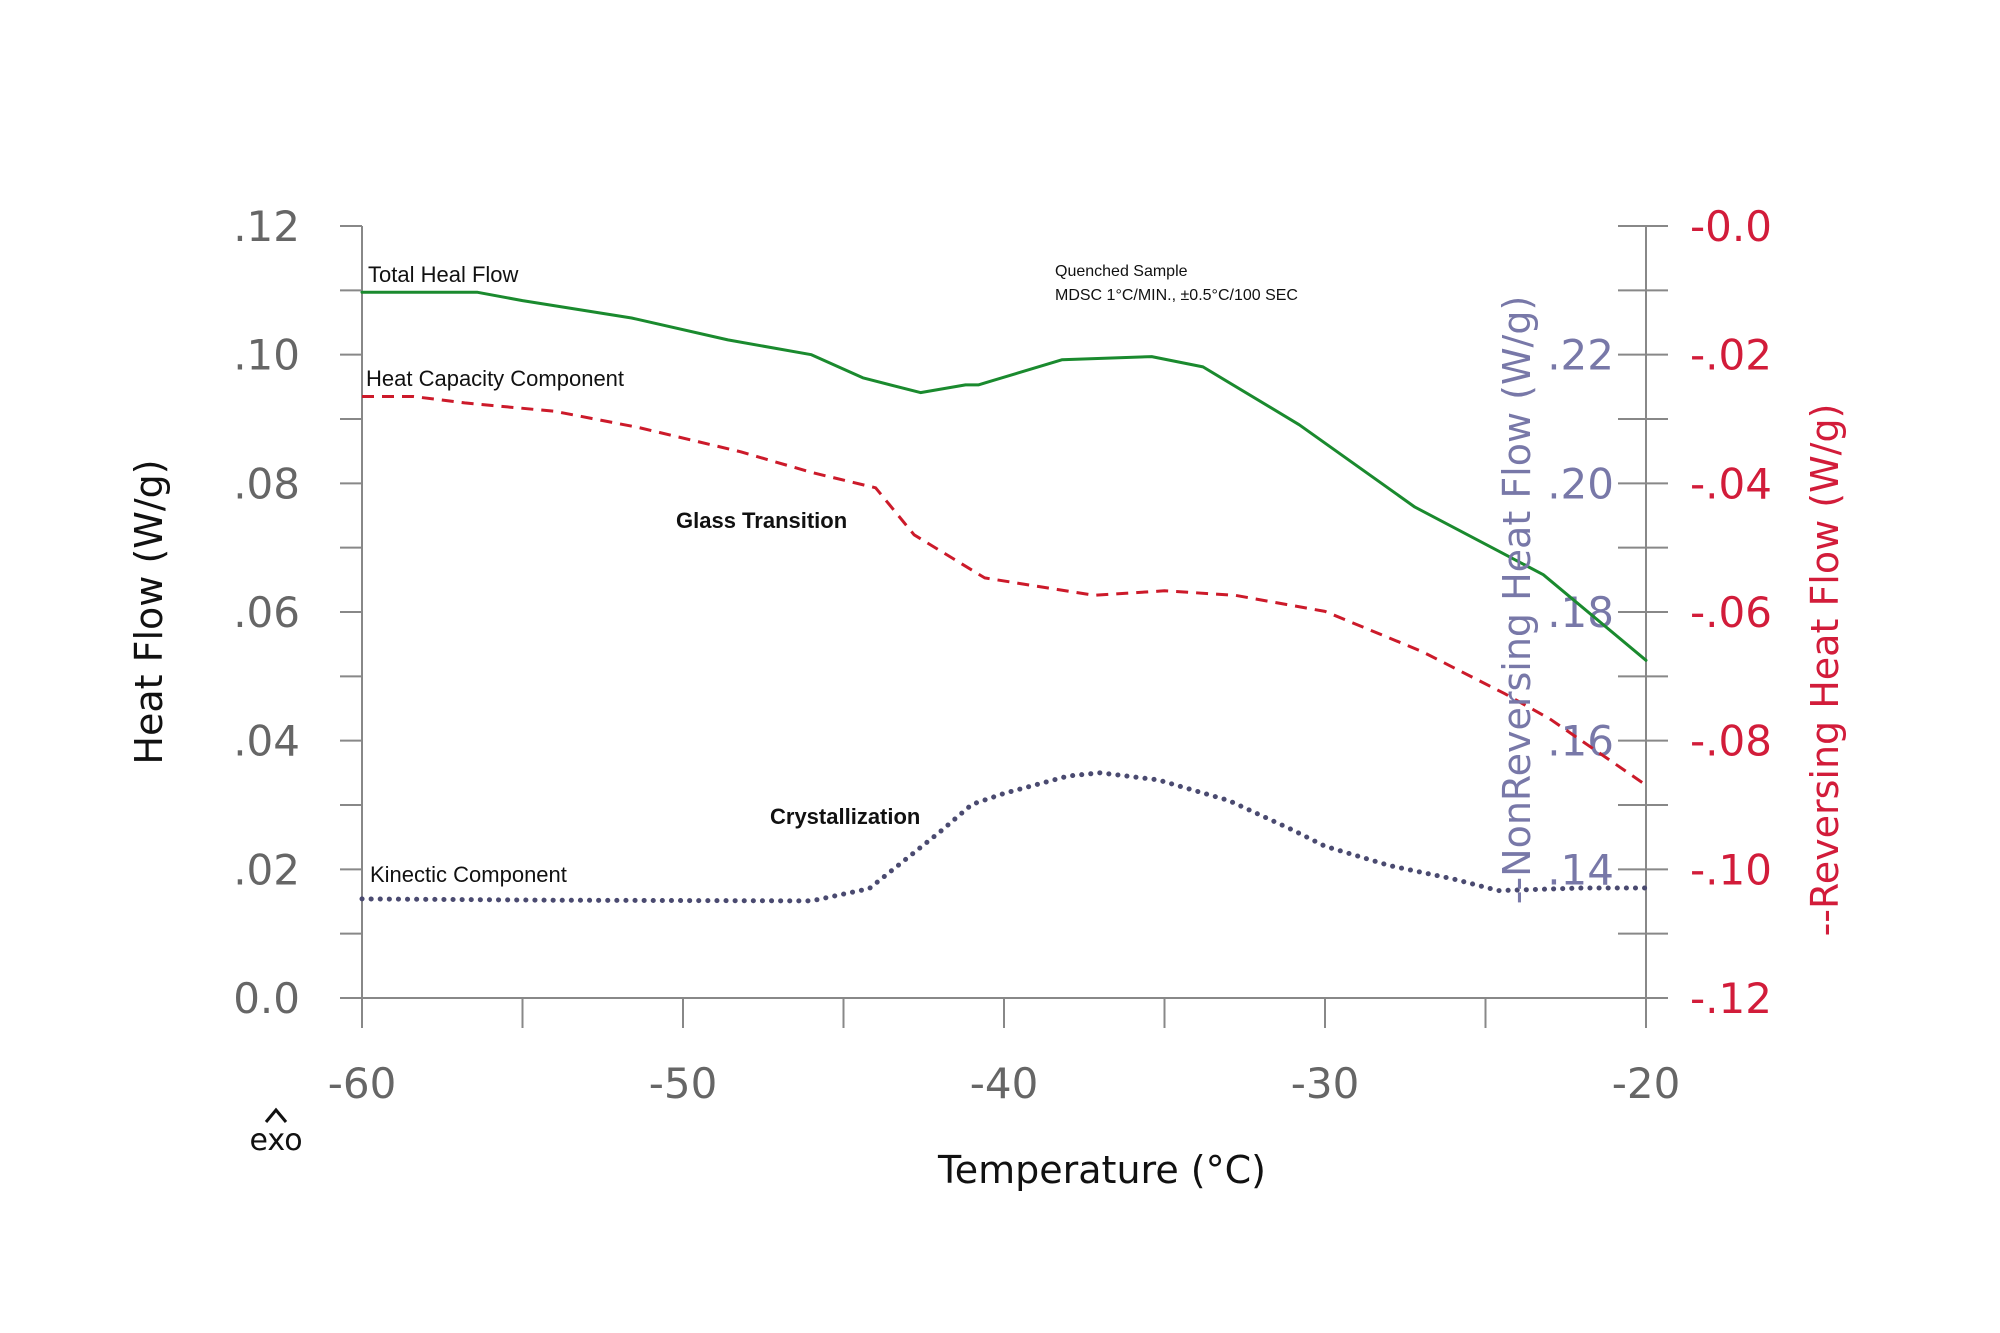 The height and width of the screenshot is (1333, 2000). I want to click on nonreversing-tick-labels: .22.20.18.16.14, so click(1580, 613).